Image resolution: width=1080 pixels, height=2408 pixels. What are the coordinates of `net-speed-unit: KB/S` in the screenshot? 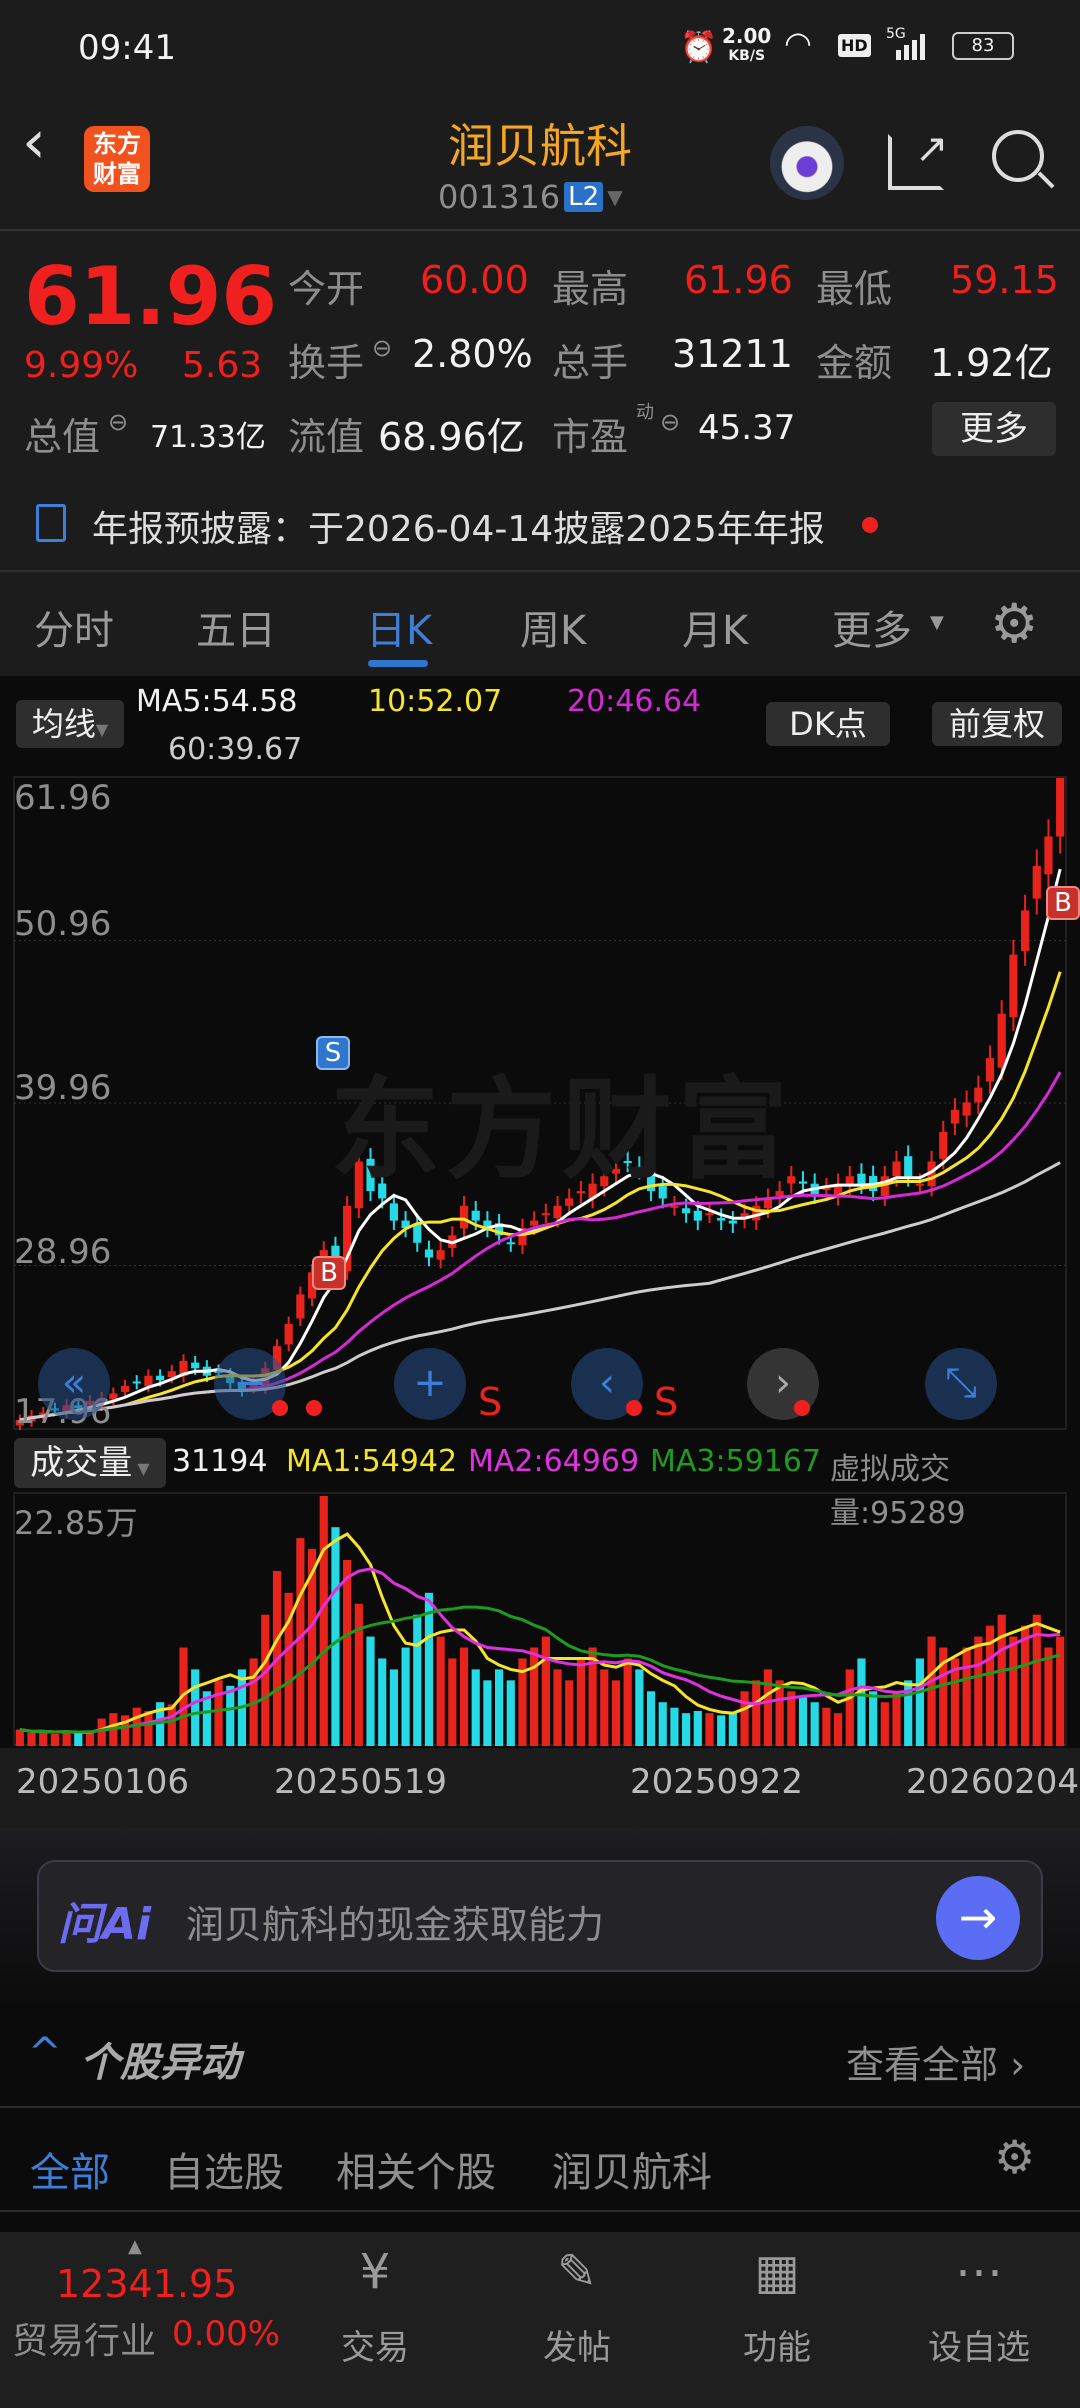 It's located at (747, 56).